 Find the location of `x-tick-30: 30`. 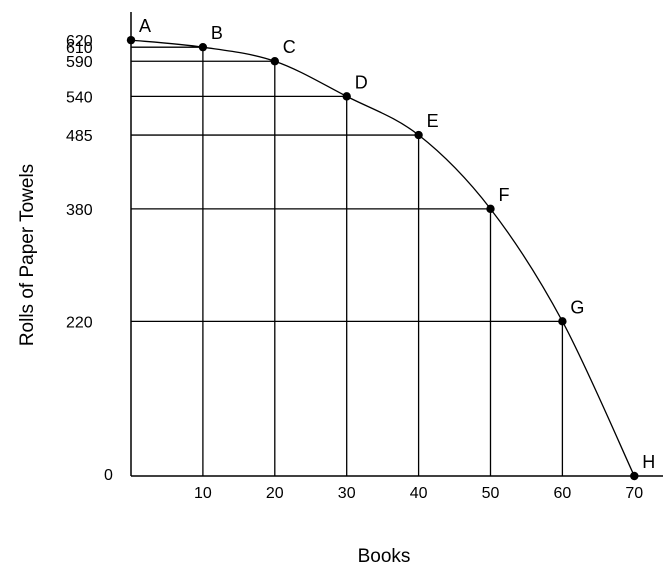

x-tick-30: 30 is located at coordinates (347, 493).